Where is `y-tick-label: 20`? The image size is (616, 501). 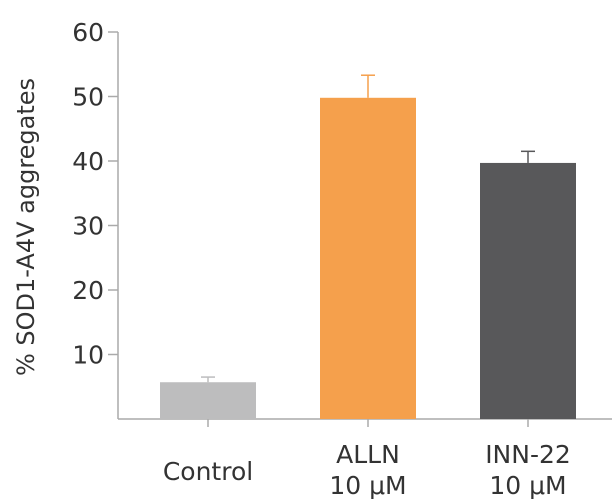
y-tick-label: 20 is located at coordinates (88, 290).